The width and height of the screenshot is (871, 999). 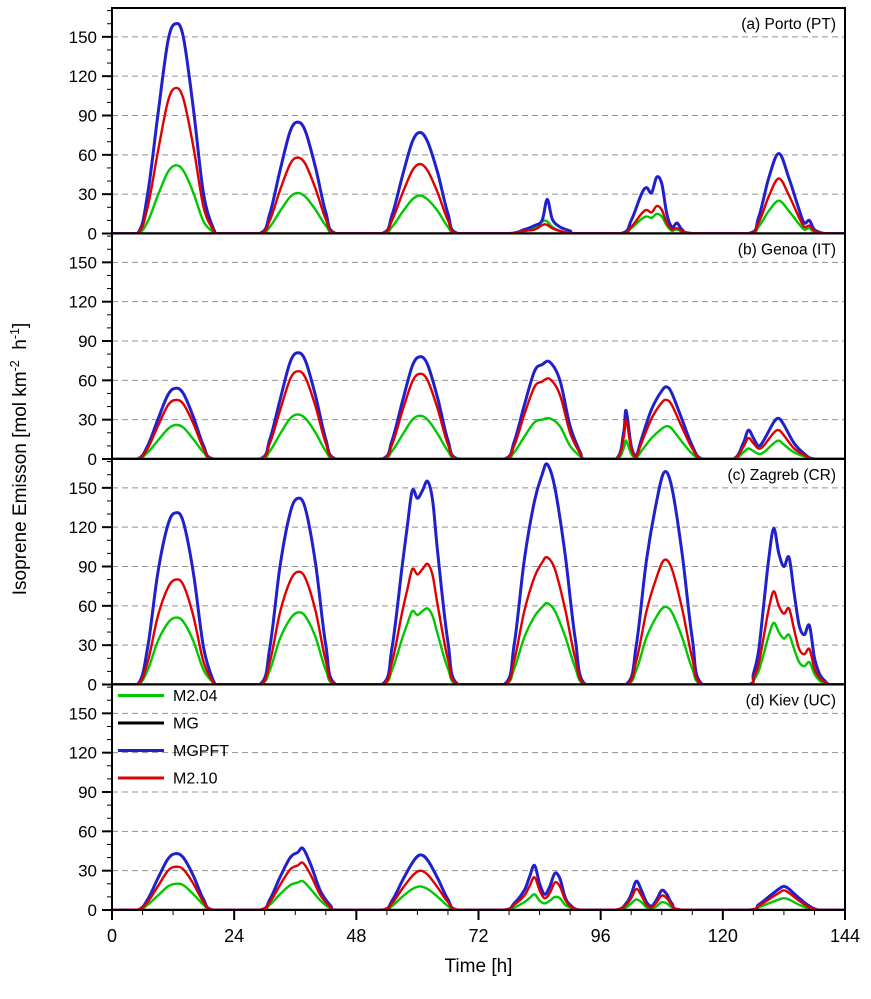 What do you see at coordinates (791, 701) in the screenshot?
I see `panel-label-d: (d) Kiev (UC)` at bounding box center [791, 701].